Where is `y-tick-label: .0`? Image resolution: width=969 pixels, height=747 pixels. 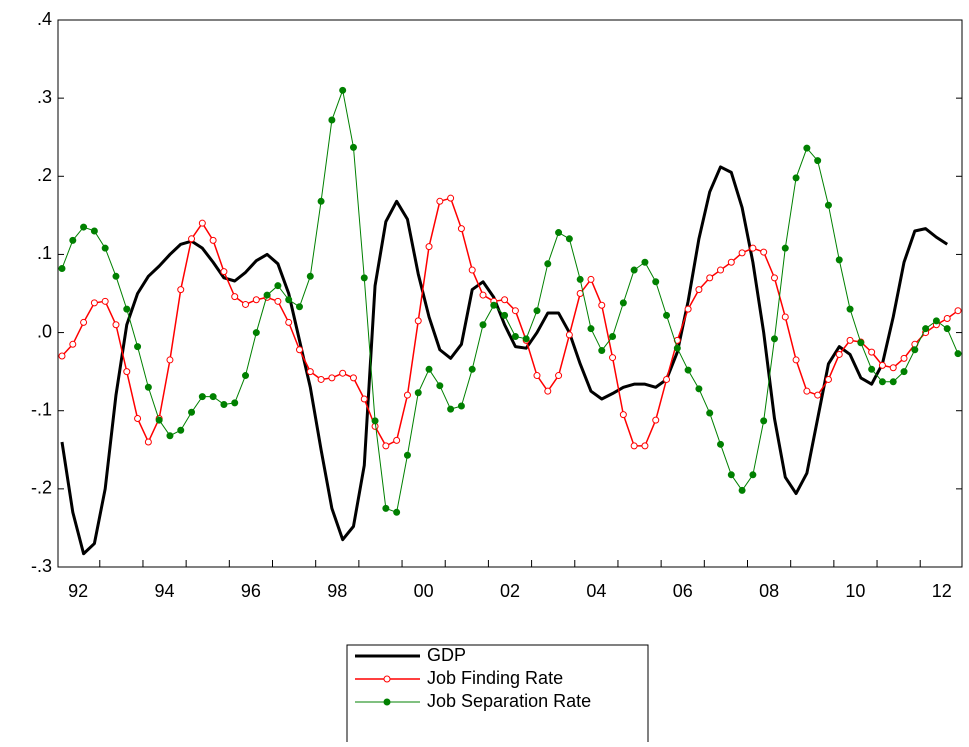
y-tick-label: .0 is located at coordinates (44, 331).